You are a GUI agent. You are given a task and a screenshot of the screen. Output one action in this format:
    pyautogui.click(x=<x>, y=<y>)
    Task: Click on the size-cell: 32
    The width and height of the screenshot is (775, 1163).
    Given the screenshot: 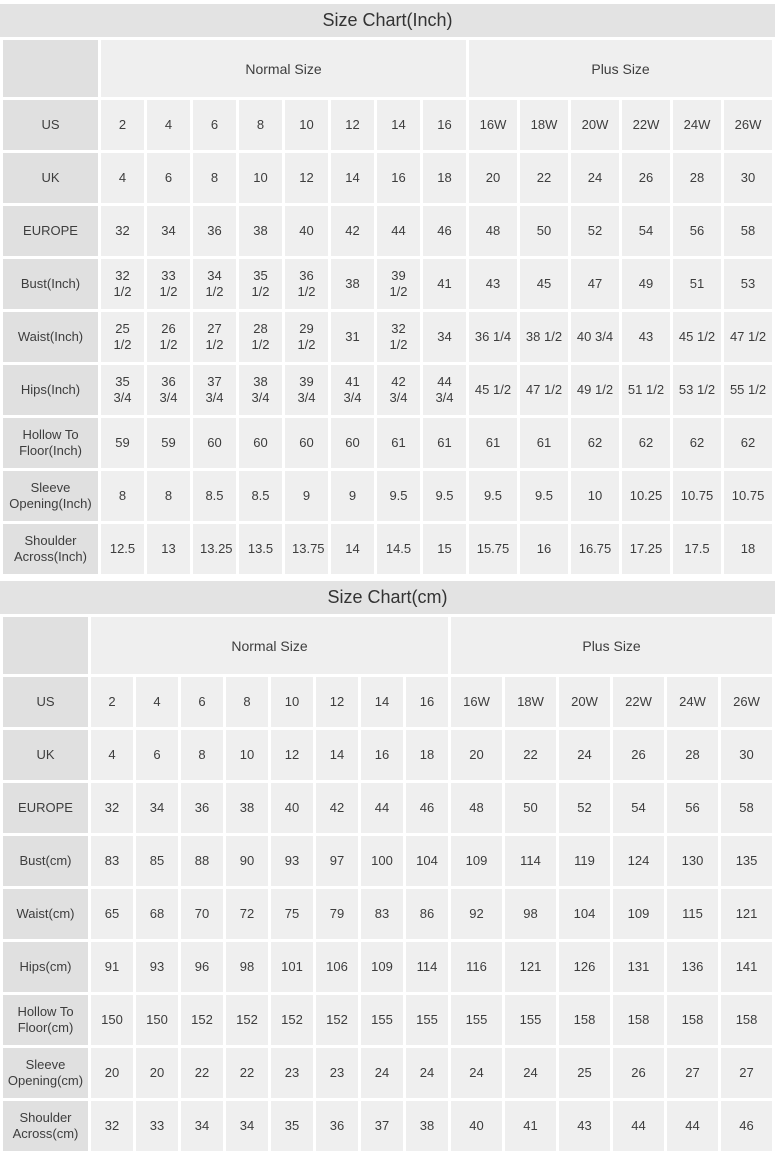 What is the action you would take?
    pyautogui.click(x=112, y=808)
    